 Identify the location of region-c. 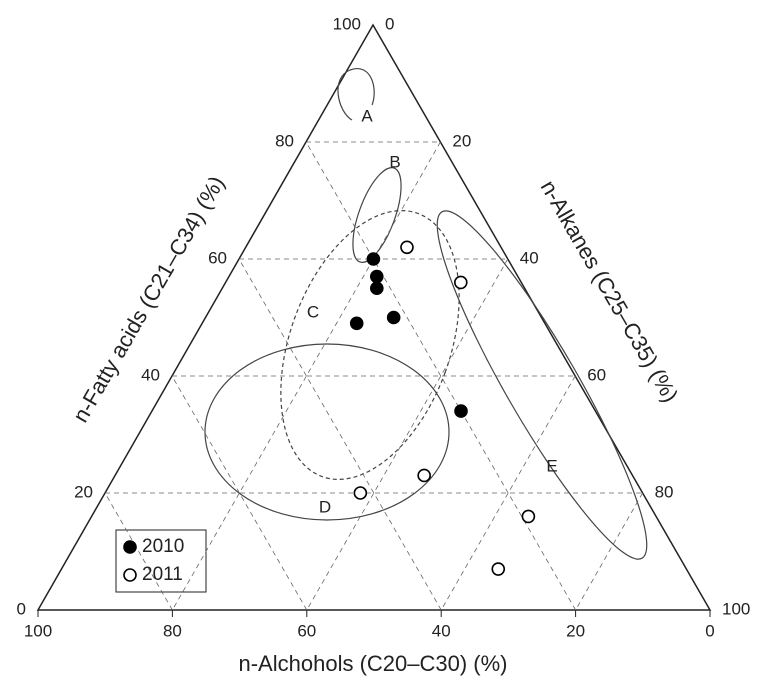
(370, 345).